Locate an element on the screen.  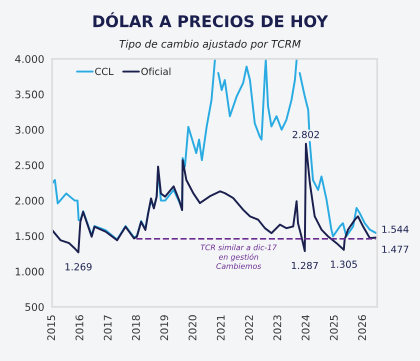
legend-label: Oficial is located at coordinates (155, 72).